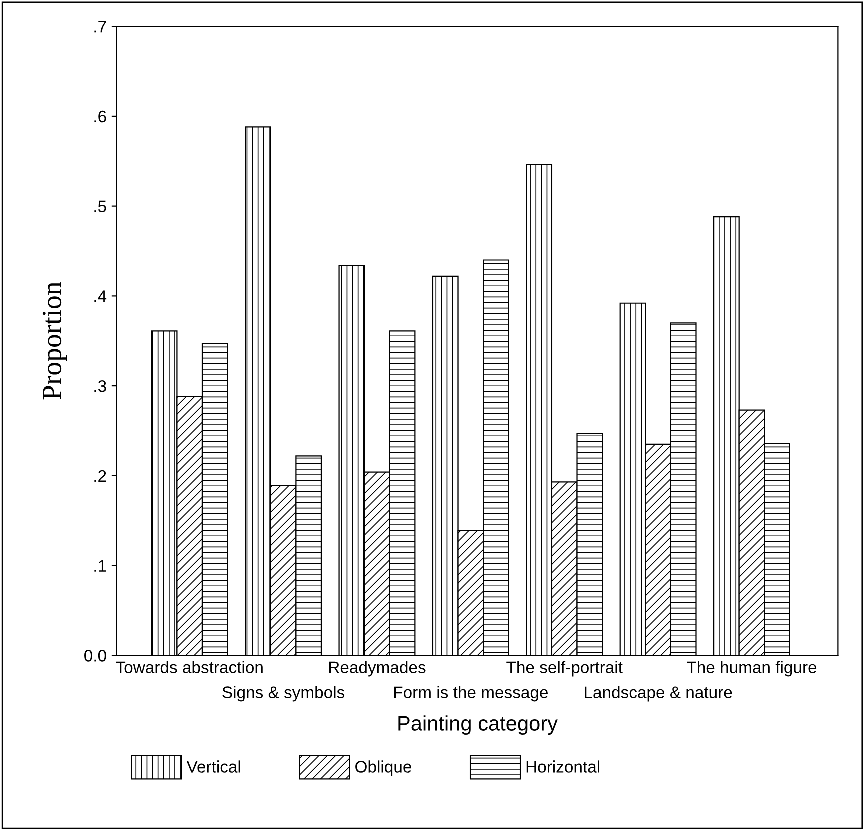  Describe the element at coordinates (378, 669) in the screenshot. I see `x-tick-label: Readymades` at that location.